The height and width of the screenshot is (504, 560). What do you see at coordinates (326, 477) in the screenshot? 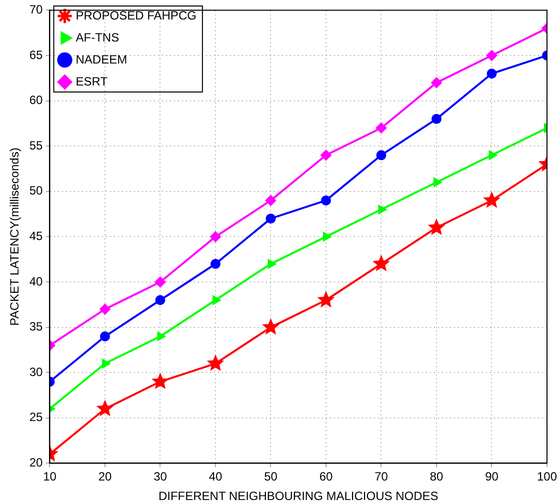
I see `x-tick-label: 60` at bounding box center [326, 477].